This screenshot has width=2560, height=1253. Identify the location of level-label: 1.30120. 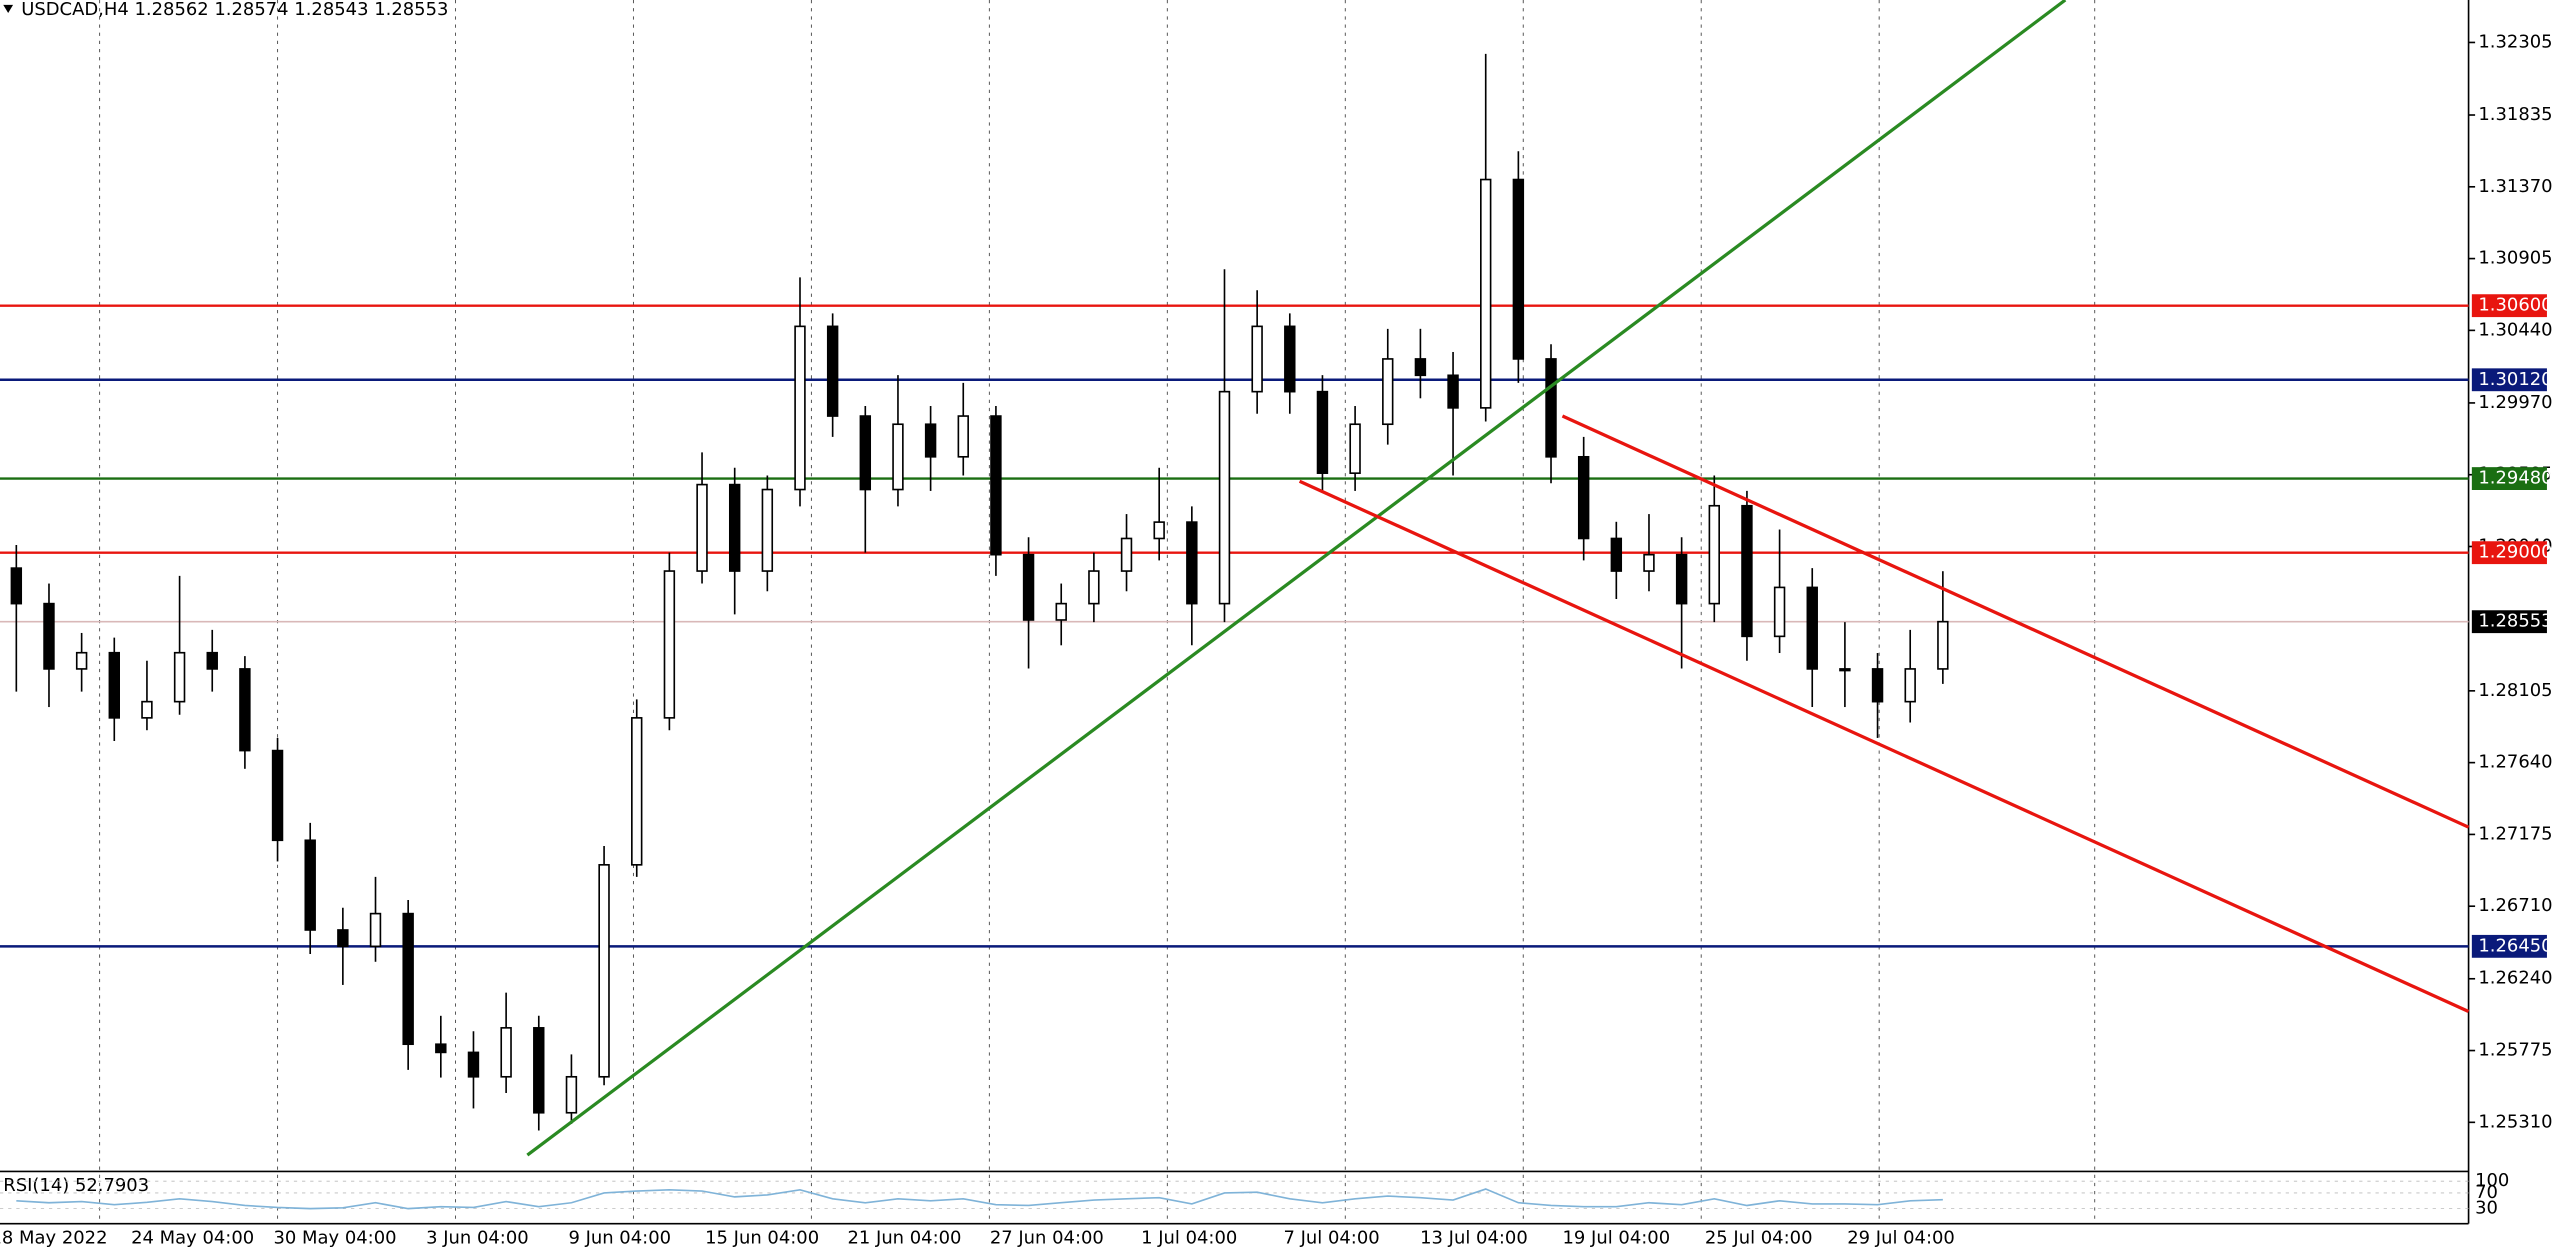
(2515, 379).